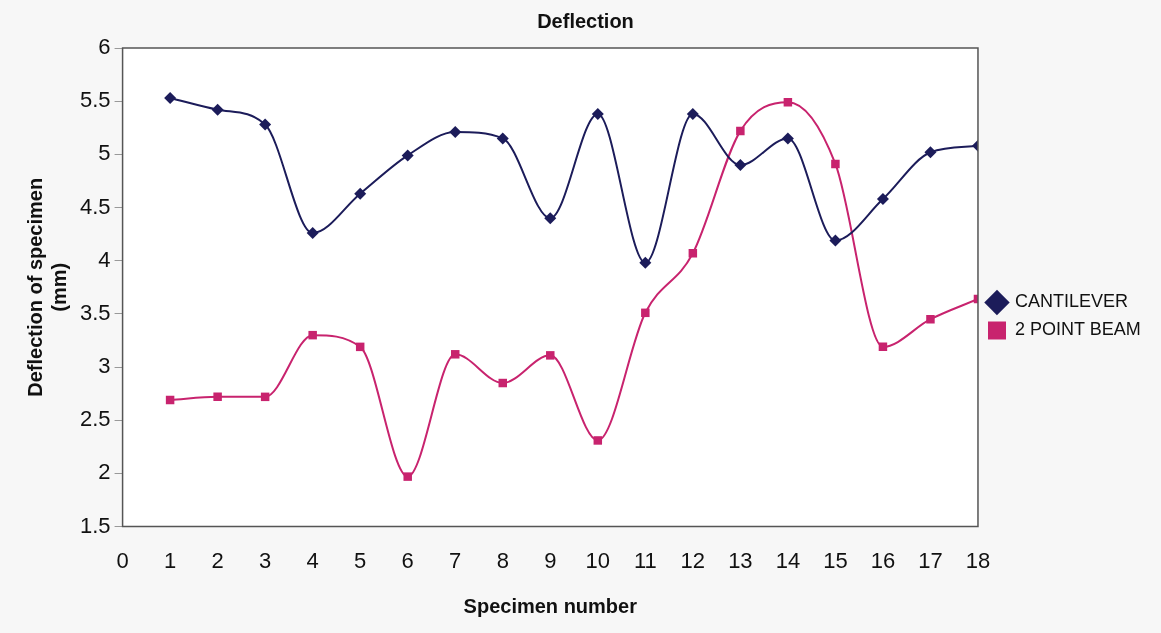  I want to click on x-tick-label: 11, so click(645, 560).